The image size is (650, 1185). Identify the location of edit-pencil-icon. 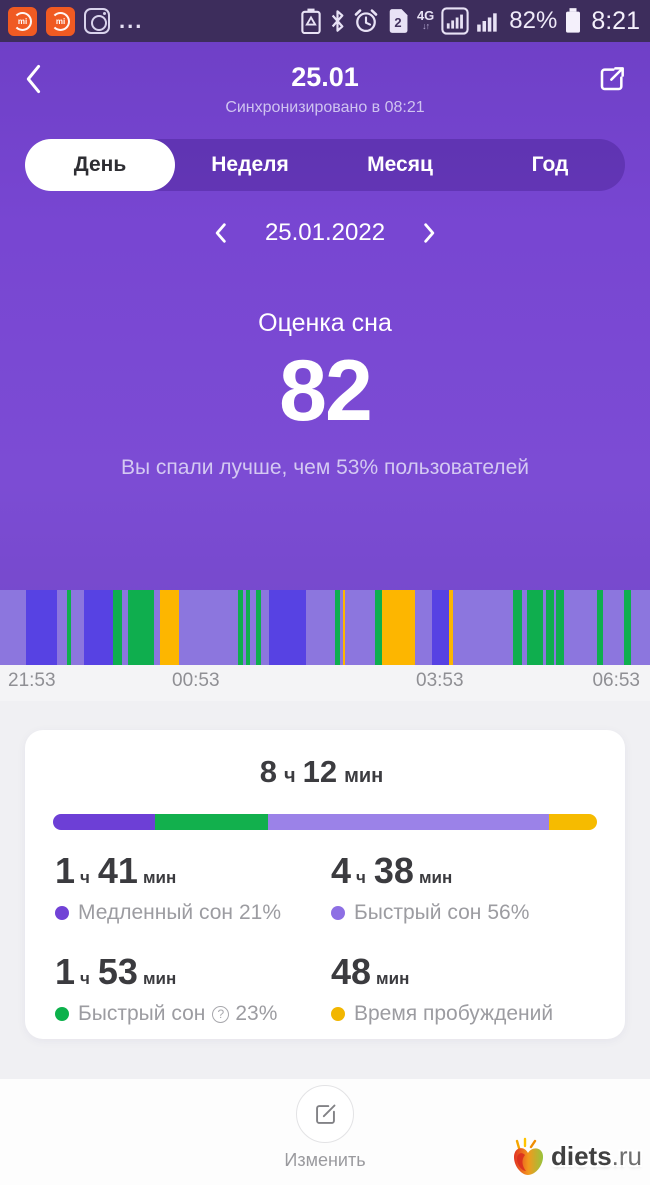
(325, 1114).